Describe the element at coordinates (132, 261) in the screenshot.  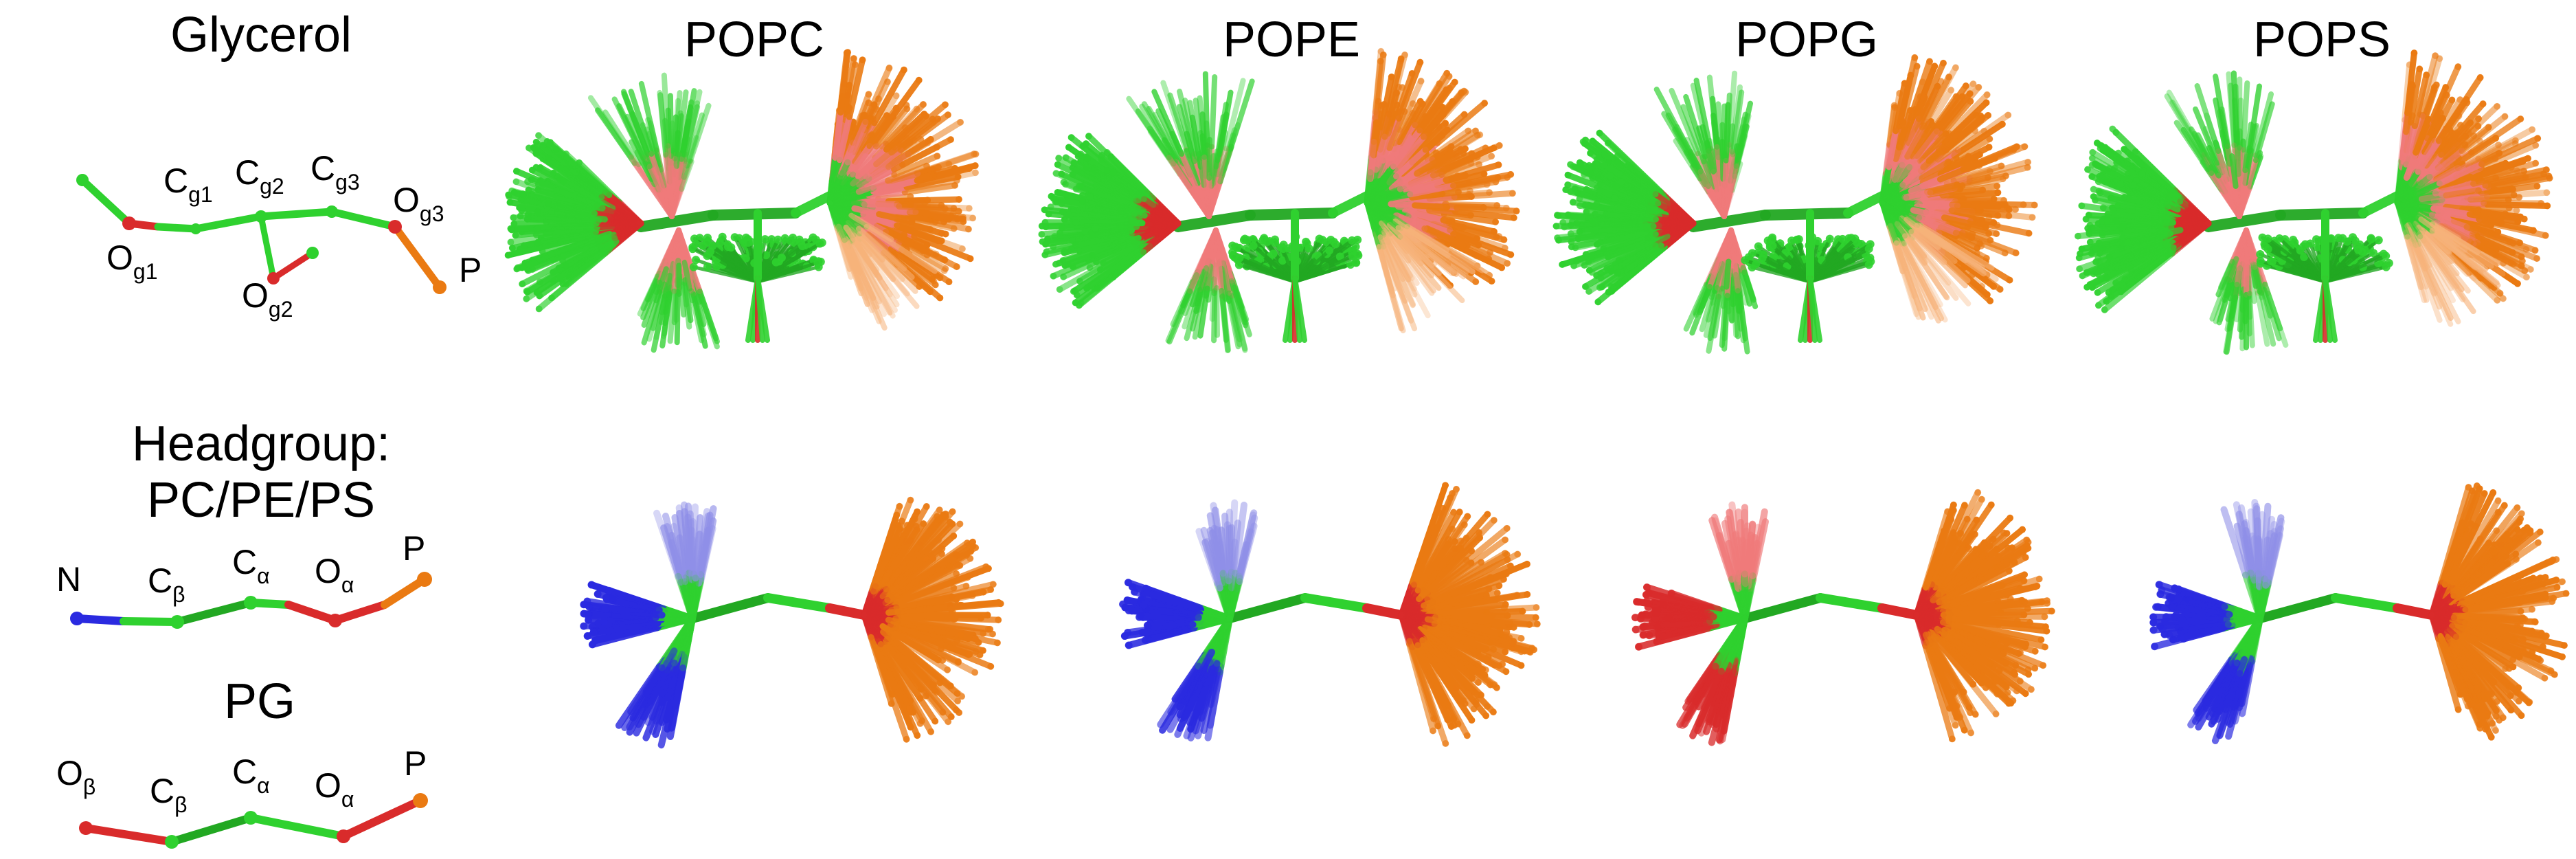
I see `glycerol-label-og1: Og1` at that location.